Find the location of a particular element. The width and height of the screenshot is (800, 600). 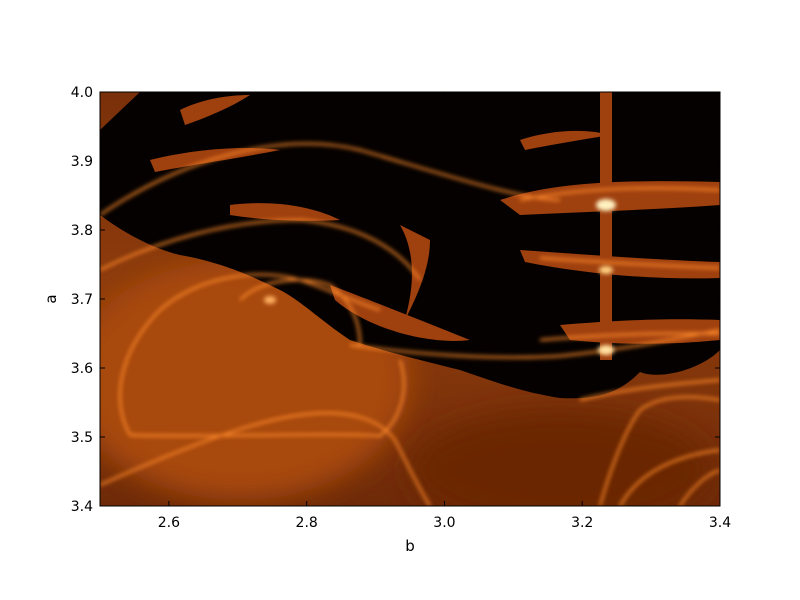

x-tick-label: 2.8 is located at coordinates (307, 523).